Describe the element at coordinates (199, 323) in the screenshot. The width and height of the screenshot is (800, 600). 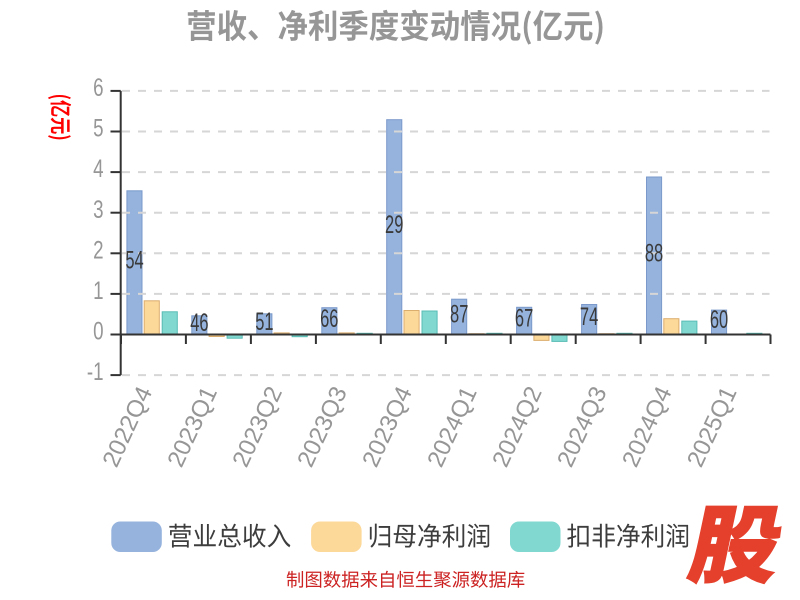
I see `svg-text: 46` at that location.